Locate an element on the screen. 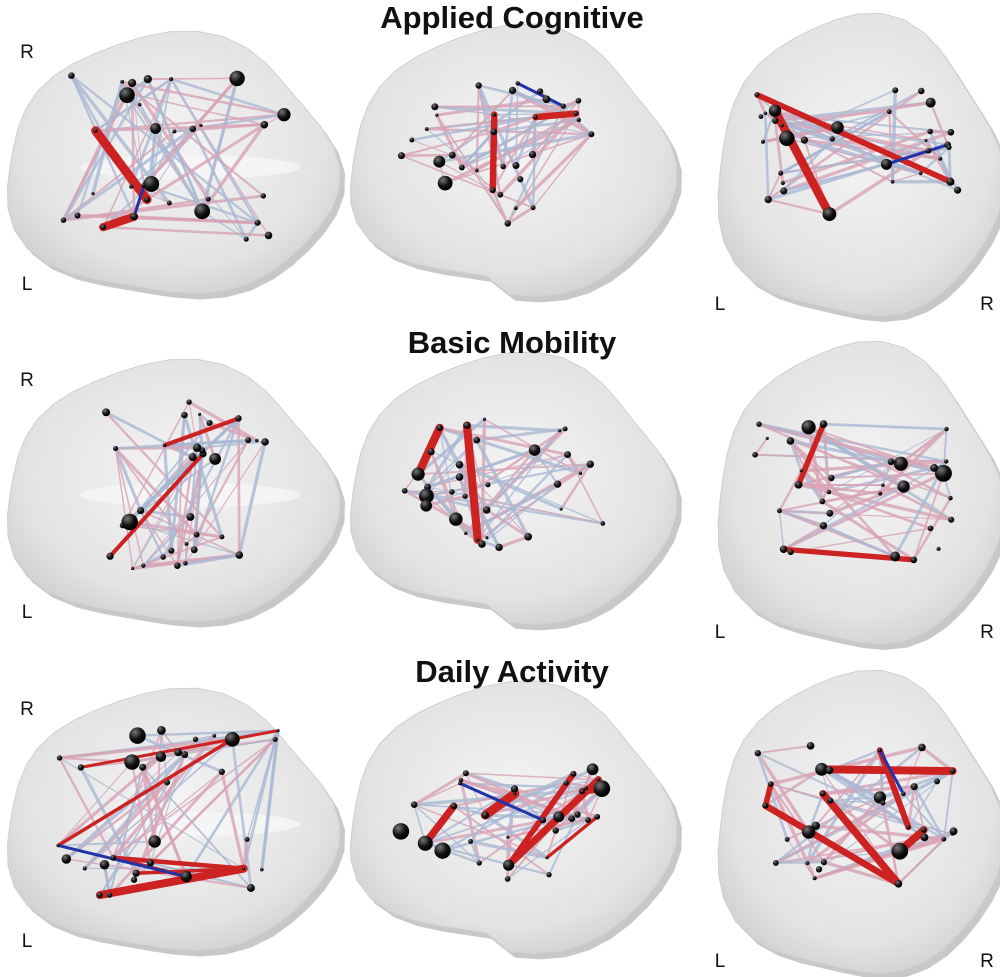 The width and height of the screenshot is (1000, 977). orientation-label: R is located at coordinates (987, 632).